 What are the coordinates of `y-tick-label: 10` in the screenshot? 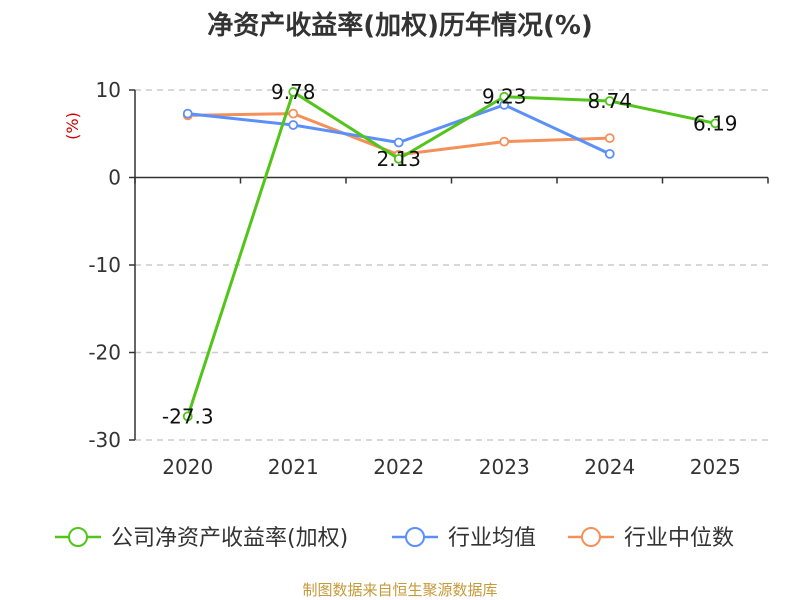 It's located at (108, 90).